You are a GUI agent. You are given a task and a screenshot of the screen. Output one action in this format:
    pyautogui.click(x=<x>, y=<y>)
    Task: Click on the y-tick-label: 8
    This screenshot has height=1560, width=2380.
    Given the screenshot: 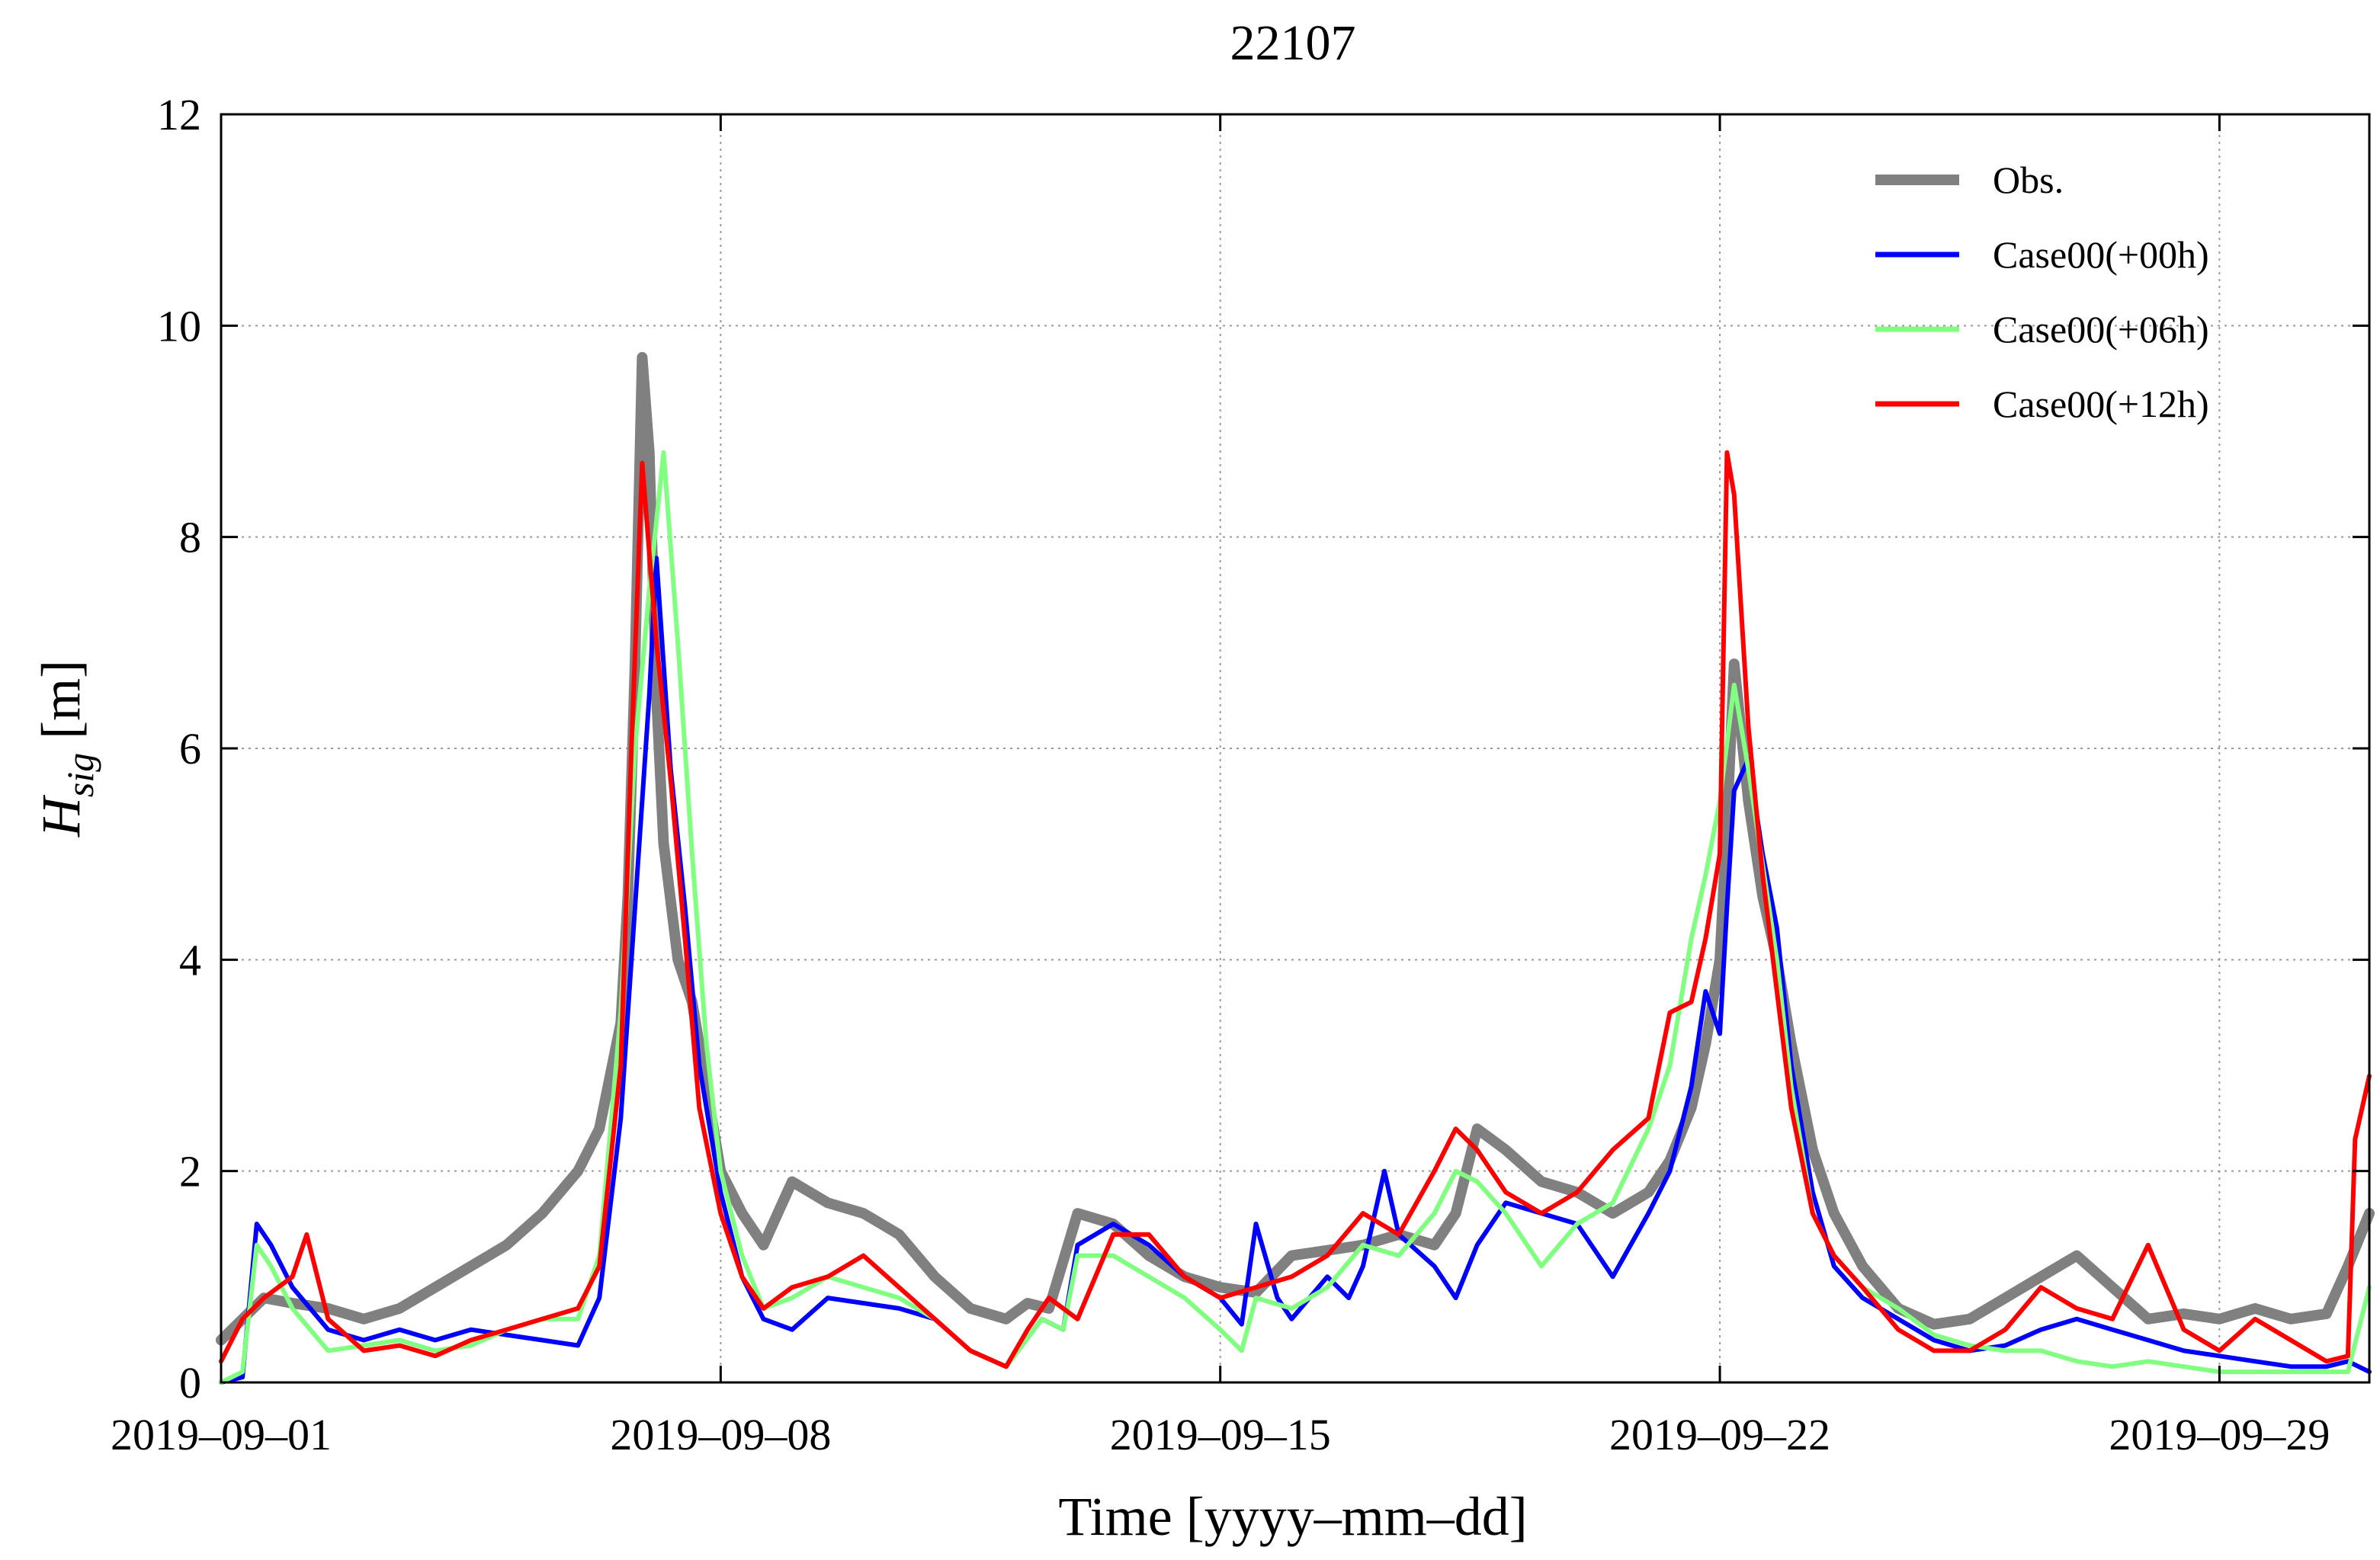 What is the action you would take?
    pyautogui.click(x=190, y=537)
    